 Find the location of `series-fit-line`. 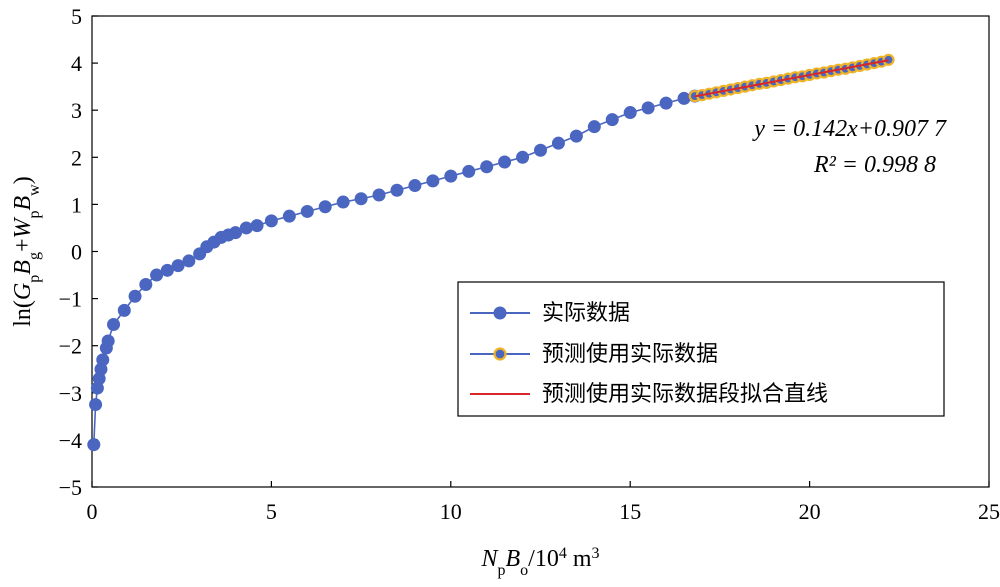

series-fit-line is located at coordinates (791, 78).